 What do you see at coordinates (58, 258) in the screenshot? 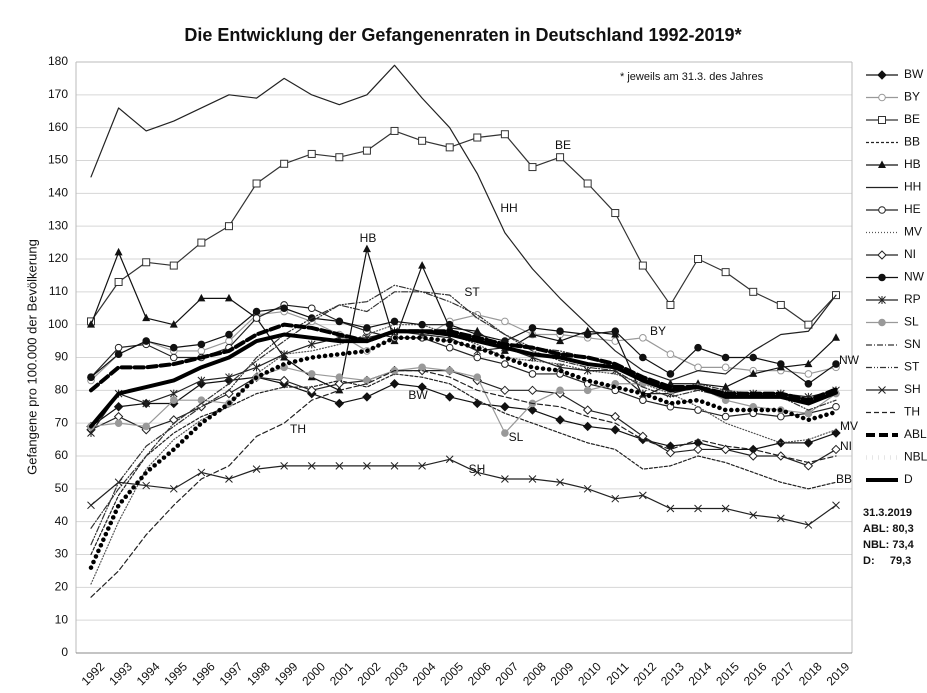
I see `y-tick-label: 120` at bounding box center [58, 258].